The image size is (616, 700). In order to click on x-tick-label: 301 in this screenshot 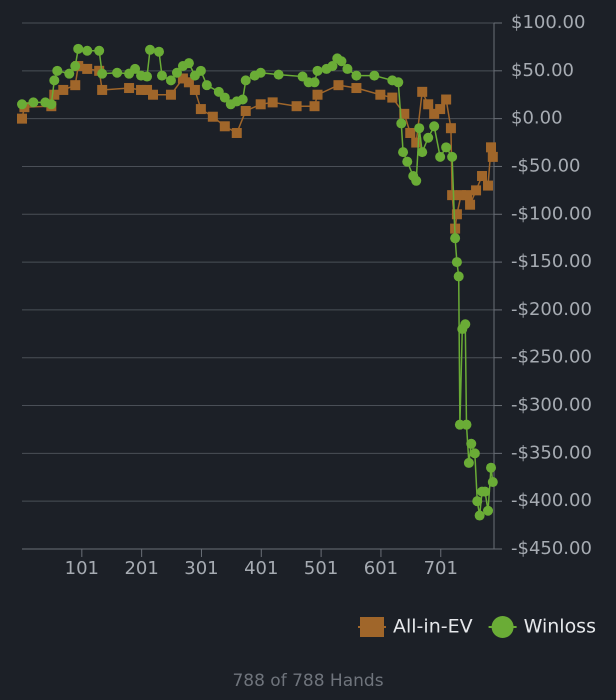, I will do `click(201, 568)`.